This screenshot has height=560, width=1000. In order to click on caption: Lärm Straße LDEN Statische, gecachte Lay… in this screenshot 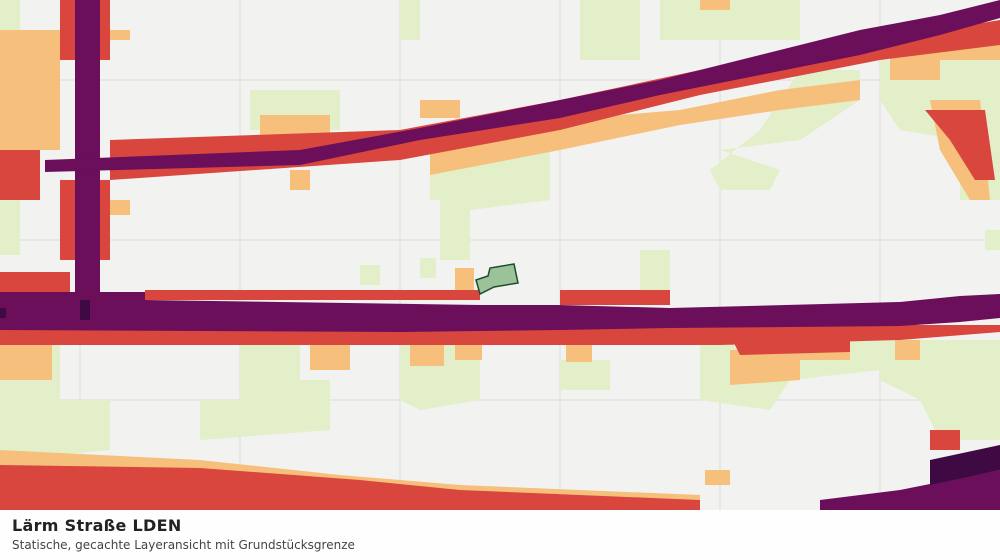, I will do `click(500, 535)`.